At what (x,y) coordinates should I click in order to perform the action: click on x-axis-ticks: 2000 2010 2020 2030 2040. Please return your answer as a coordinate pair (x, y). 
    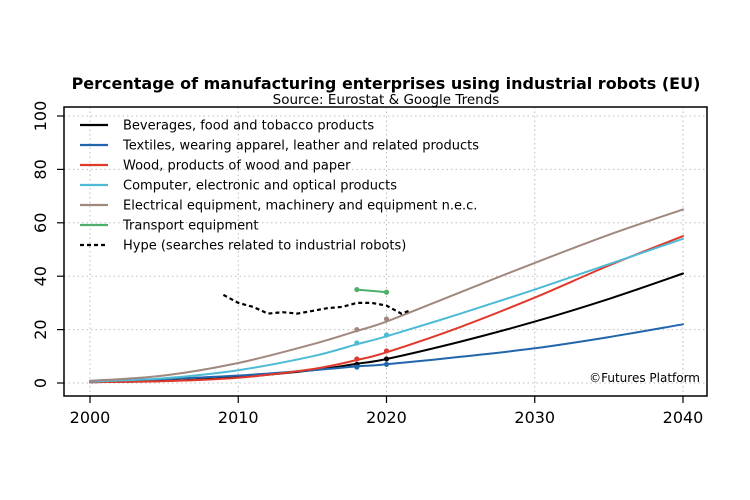
    Looking at the image, I should click on (387, 411).